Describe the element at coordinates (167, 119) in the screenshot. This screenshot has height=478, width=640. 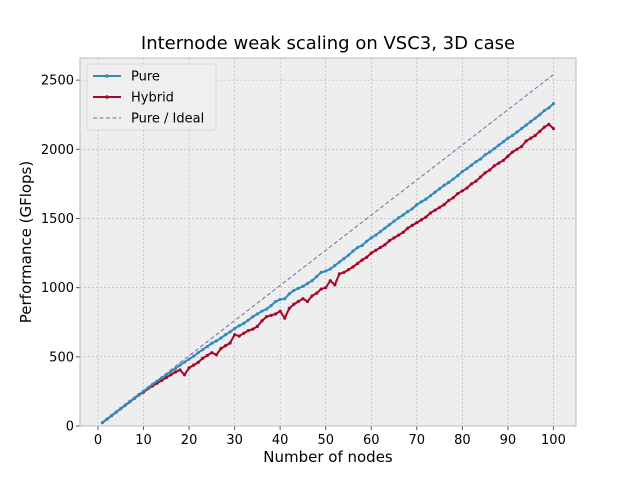
I see `legend-label-pure-ideal: Pure / Ideal` at that location.